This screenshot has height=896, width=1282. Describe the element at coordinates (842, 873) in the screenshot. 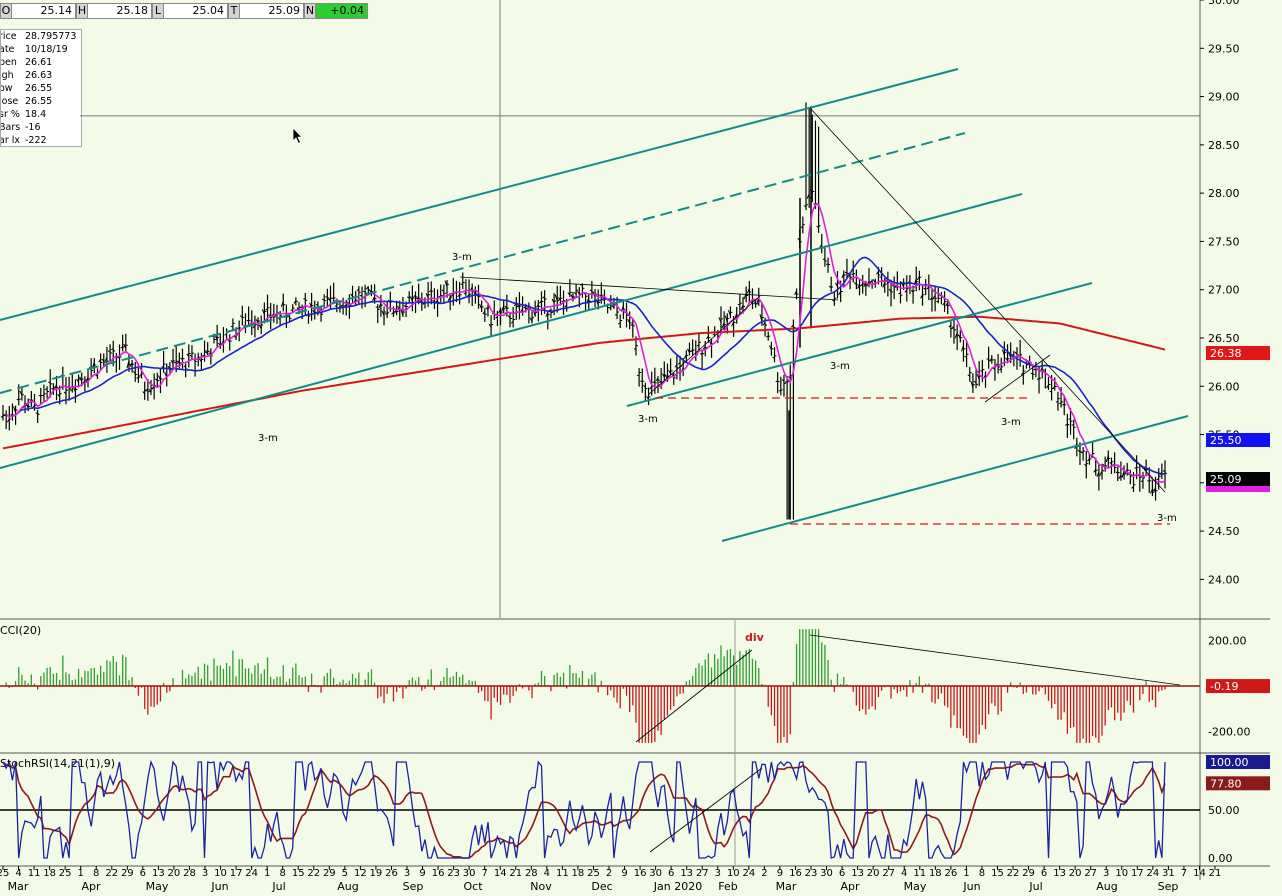

I see `x-day-label: 6` at that location.